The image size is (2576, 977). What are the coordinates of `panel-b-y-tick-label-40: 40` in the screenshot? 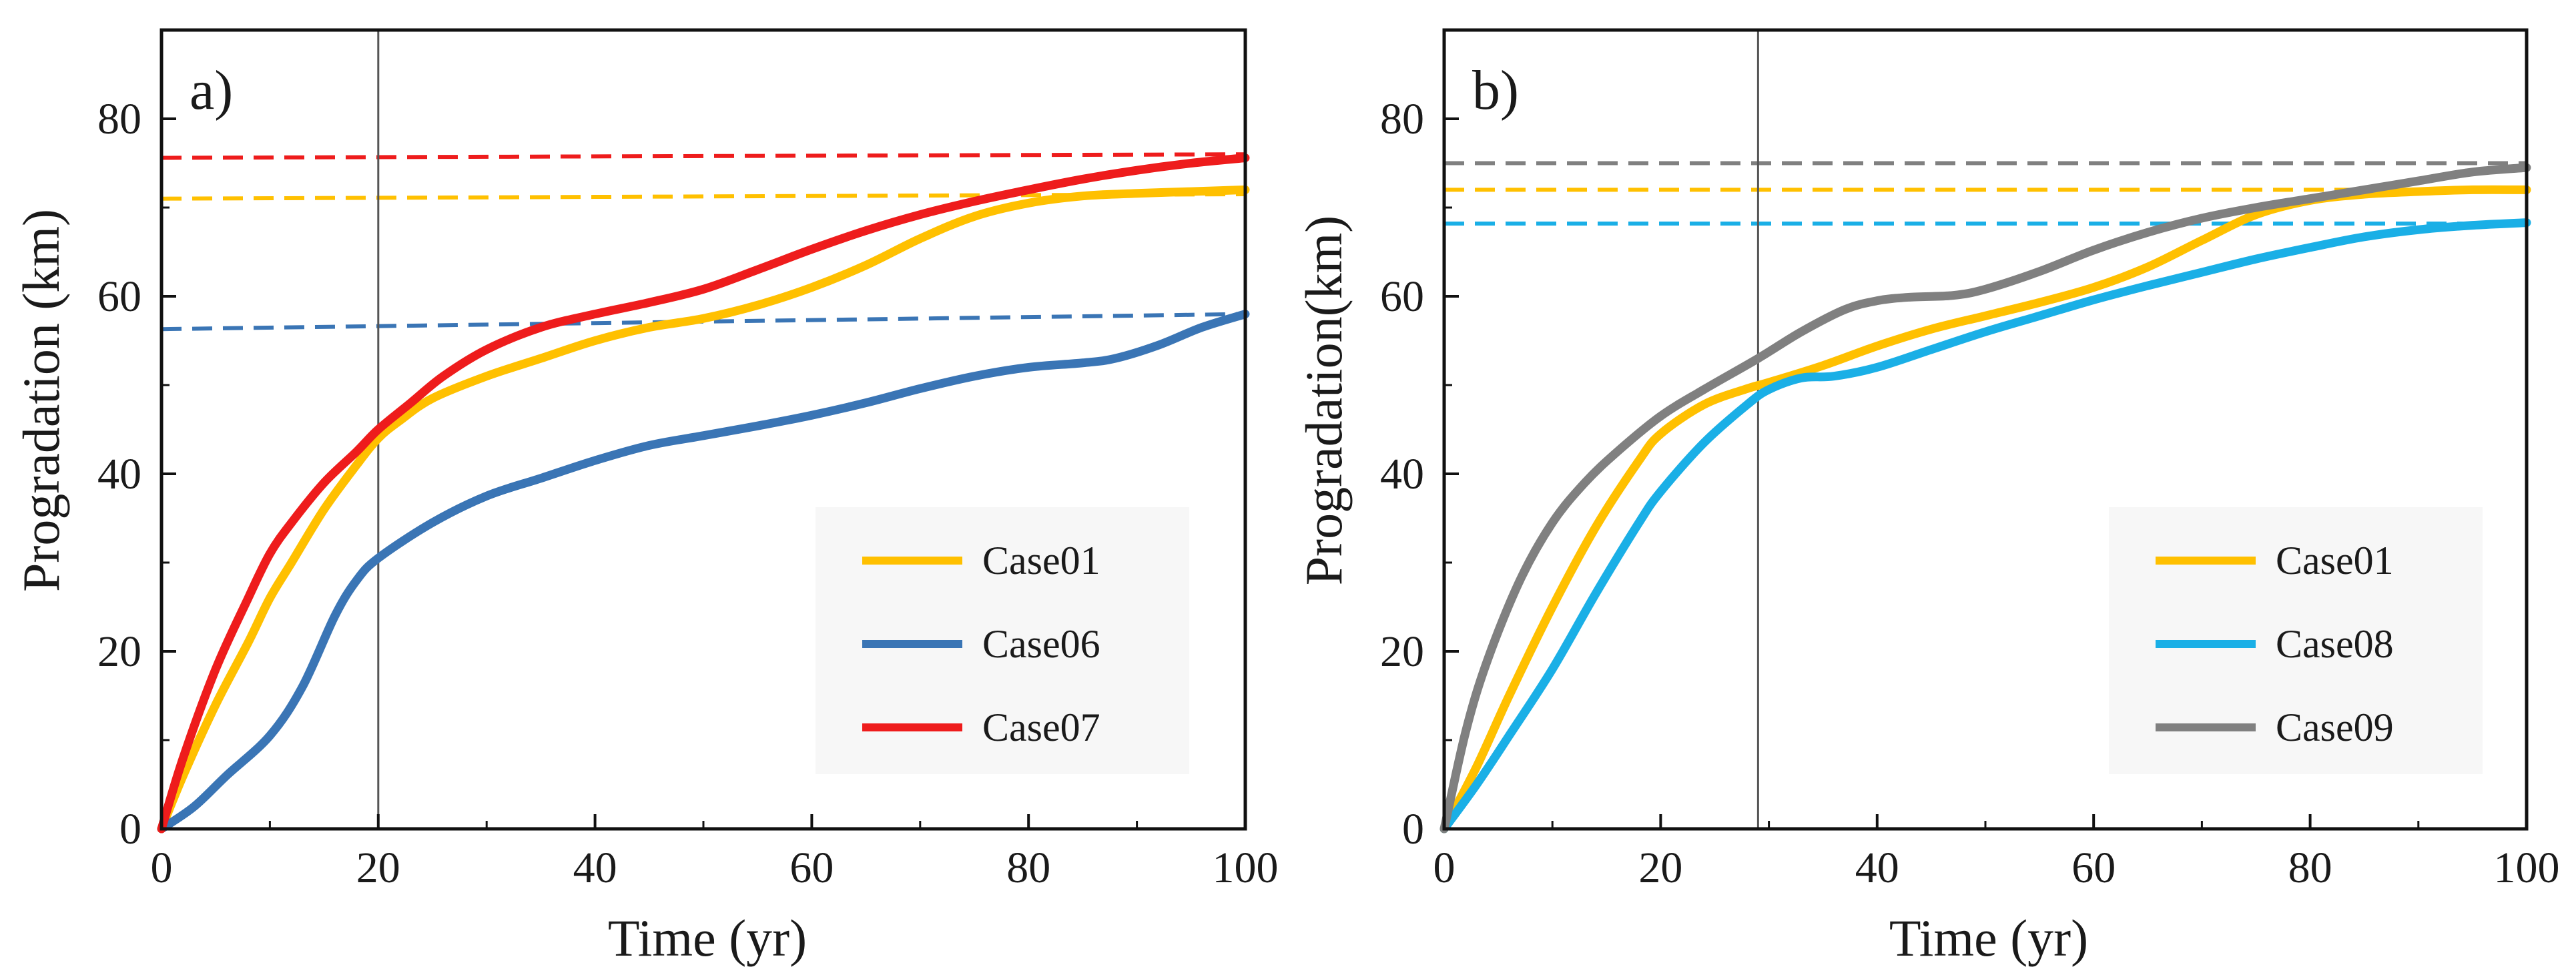 It's located at (1402, 474).